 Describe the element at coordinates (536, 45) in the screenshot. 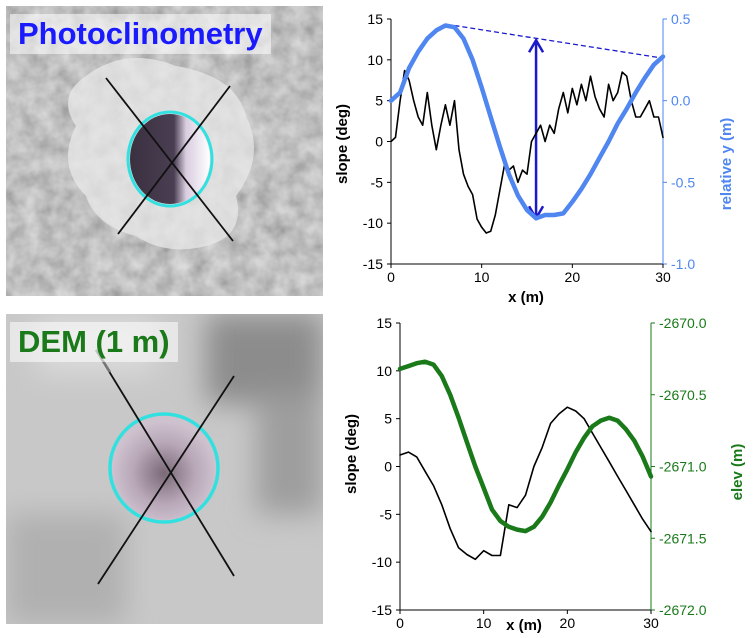

I see `depth-arrow-head-top` at that location.